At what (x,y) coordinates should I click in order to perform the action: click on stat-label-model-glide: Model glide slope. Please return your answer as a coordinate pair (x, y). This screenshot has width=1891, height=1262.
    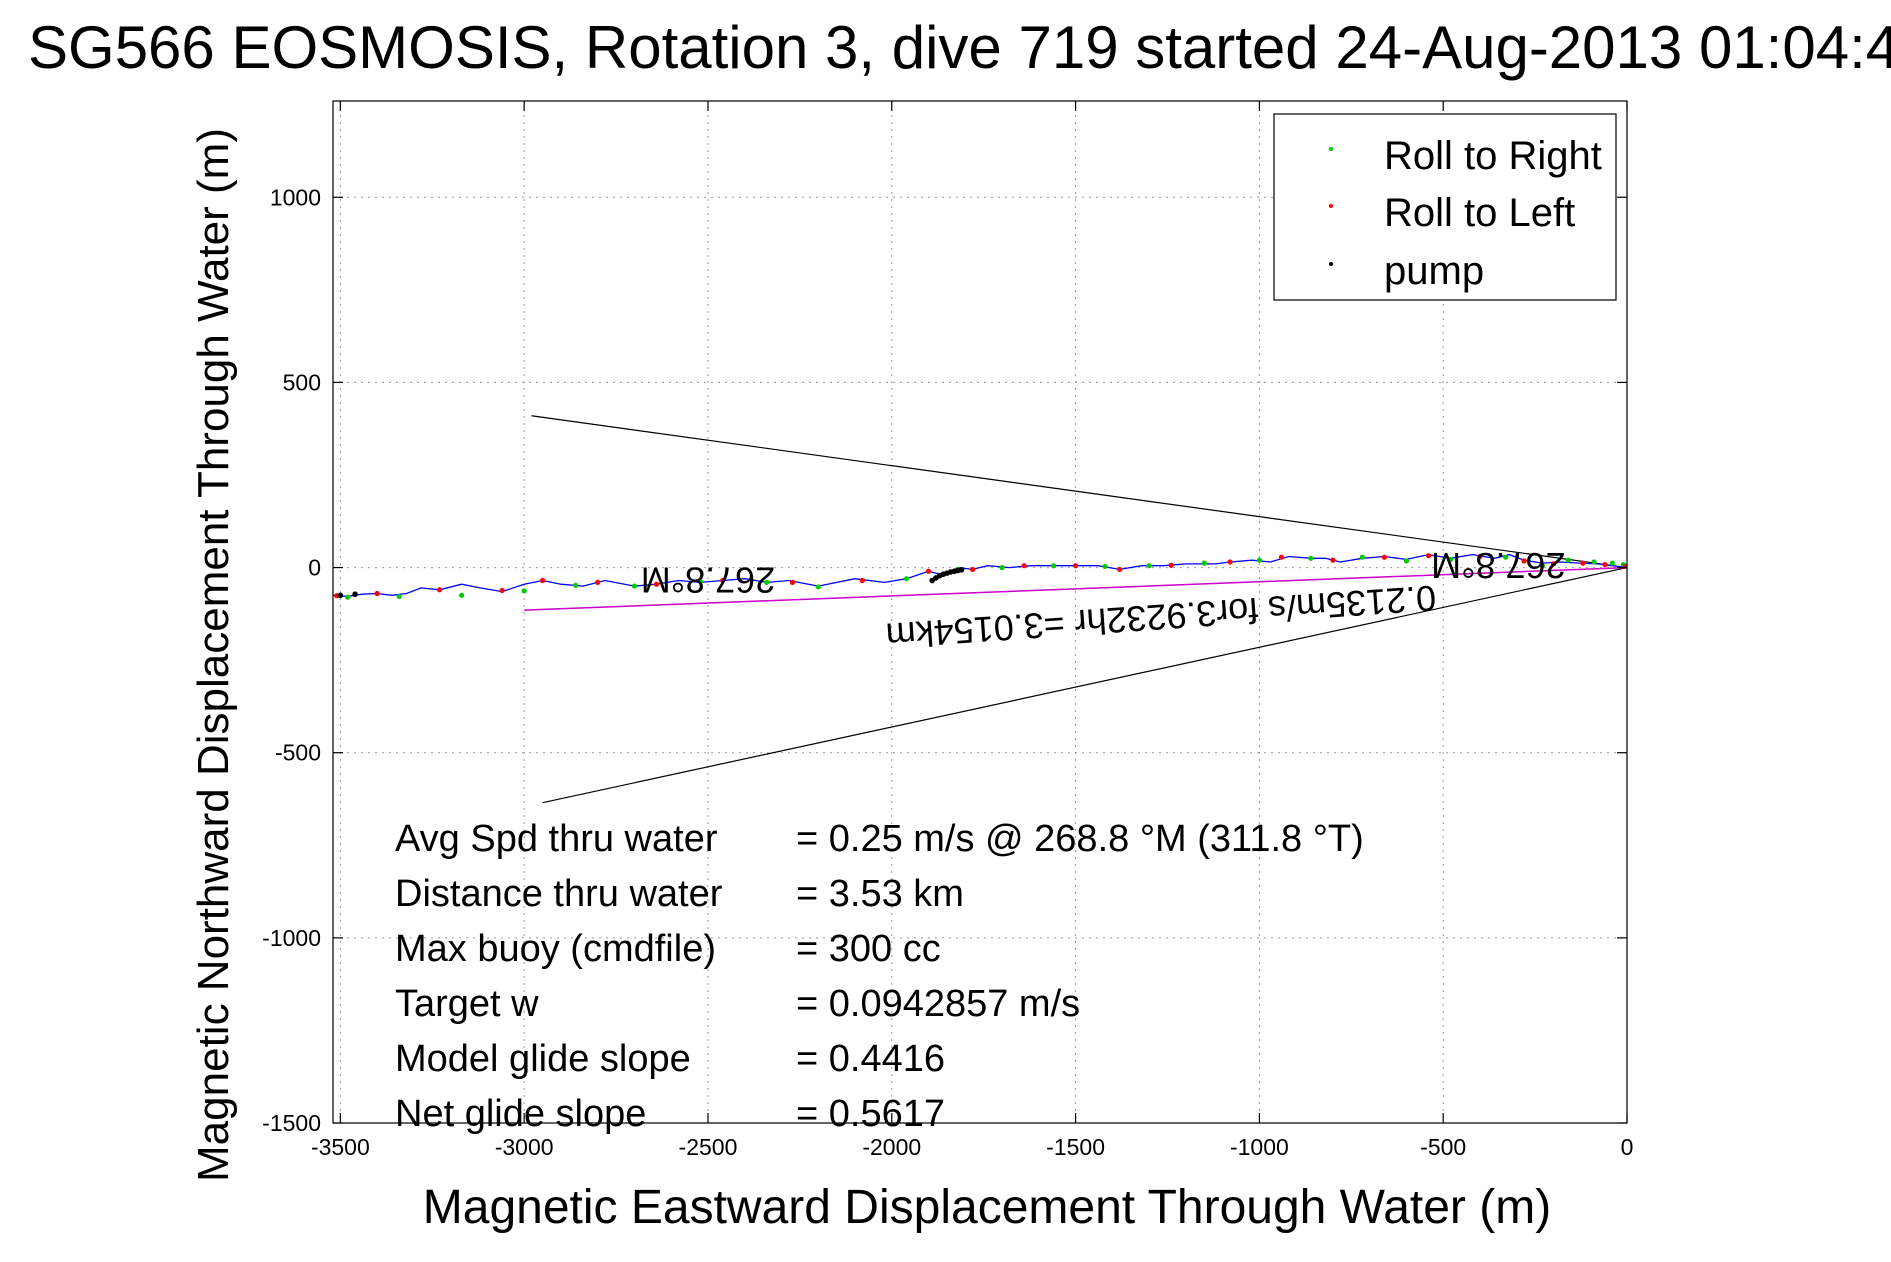
    Looking at the image, I should click on (543, 1059).